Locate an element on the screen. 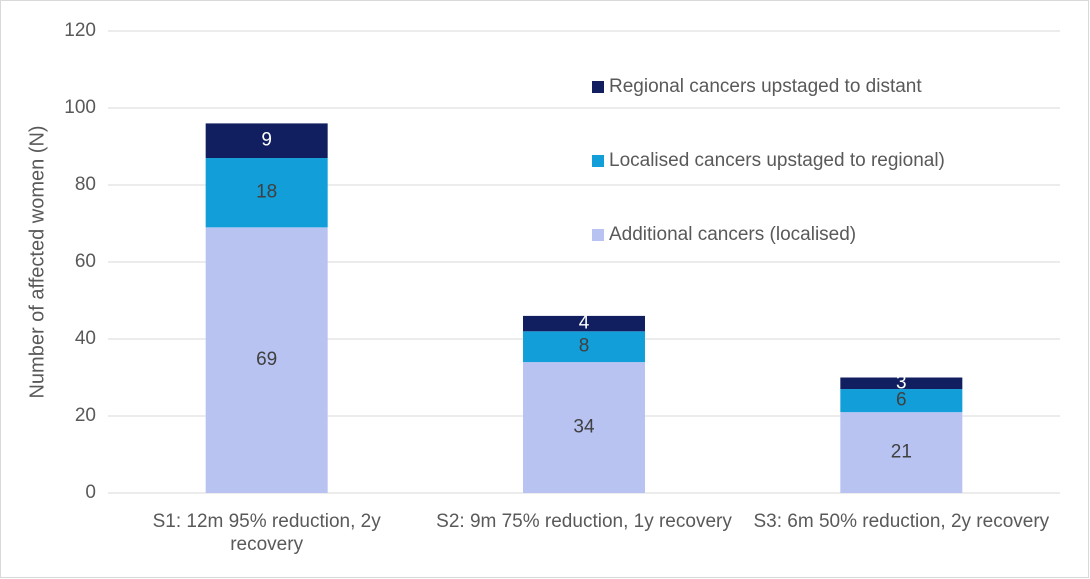  data-label: 3 is located at coordinates (901, 382).